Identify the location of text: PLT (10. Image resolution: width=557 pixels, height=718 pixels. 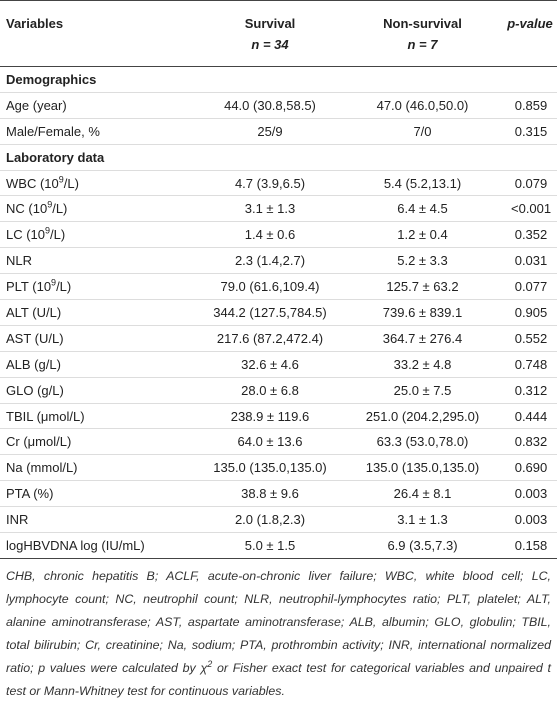
(29, 287).